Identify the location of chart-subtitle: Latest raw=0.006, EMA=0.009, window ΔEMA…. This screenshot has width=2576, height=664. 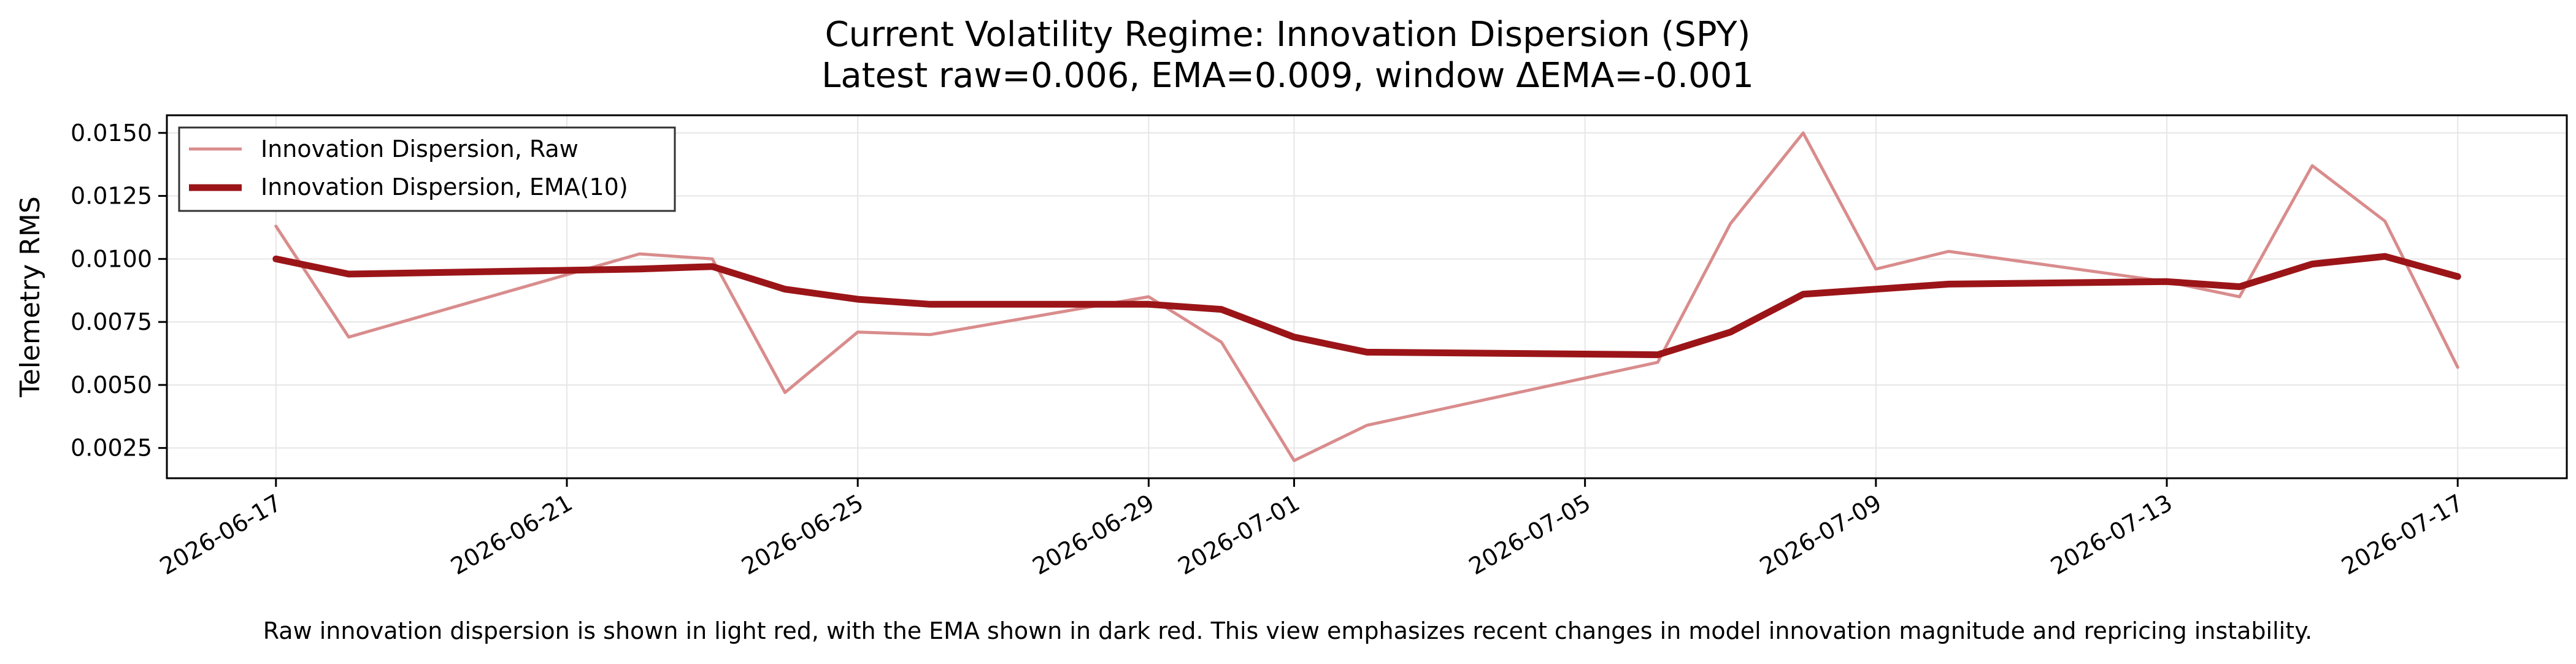
(1287, 76).